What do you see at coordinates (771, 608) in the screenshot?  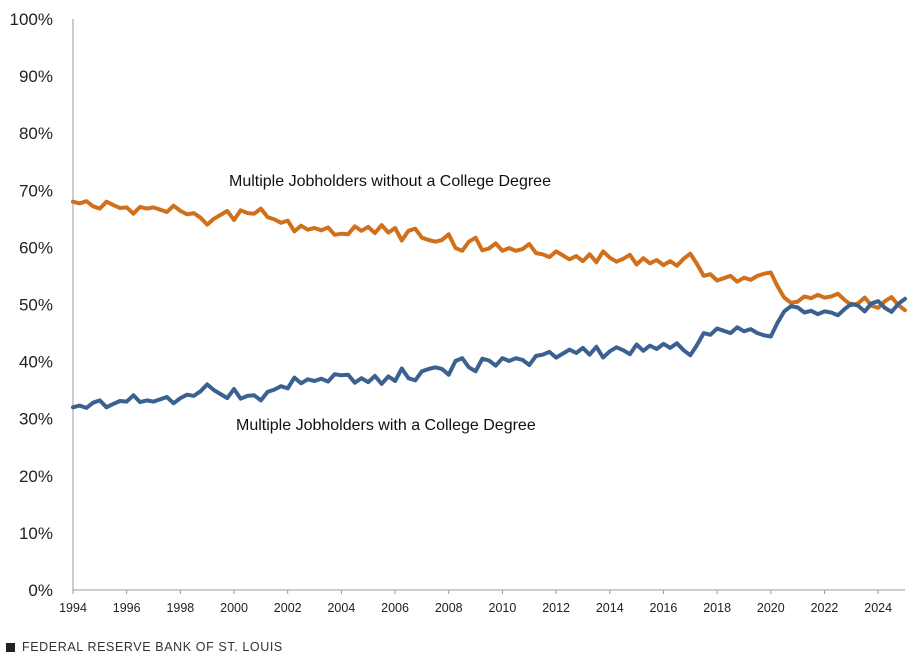 I see `x-tick-label: 2020` at bounding box center [771, 608].